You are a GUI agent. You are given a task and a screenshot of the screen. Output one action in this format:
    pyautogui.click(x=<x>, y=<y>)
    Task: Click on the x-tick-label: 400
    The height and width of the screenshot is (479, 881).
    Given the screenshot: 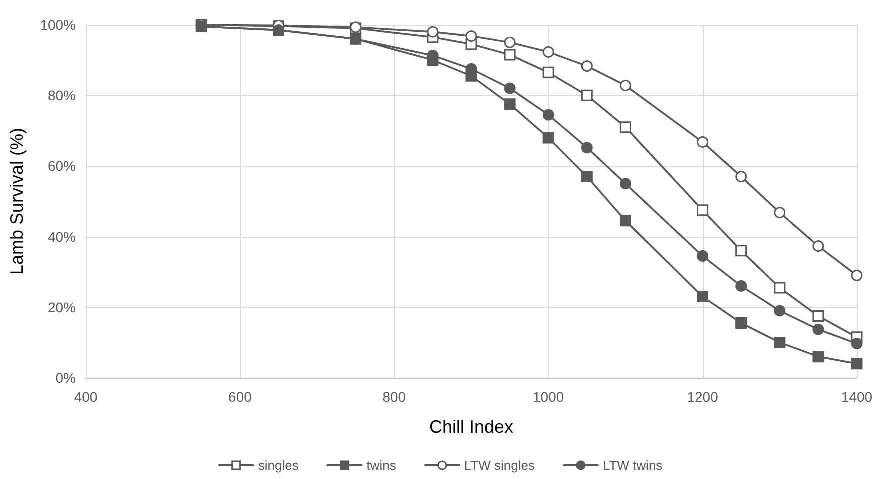 What is the action you would take?
    pyautogui.click(x=86, y=397)
    